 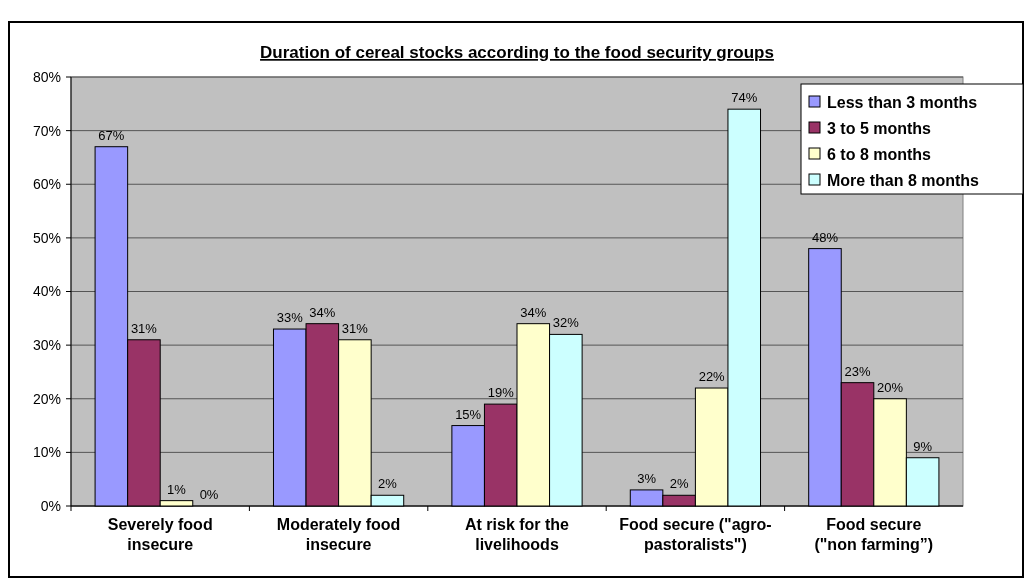 What do you see at coordinates (517, 534) in the screenshot?
I see `x-tick-label: At risk for the livelihoods` at bounding box center [517, 534].